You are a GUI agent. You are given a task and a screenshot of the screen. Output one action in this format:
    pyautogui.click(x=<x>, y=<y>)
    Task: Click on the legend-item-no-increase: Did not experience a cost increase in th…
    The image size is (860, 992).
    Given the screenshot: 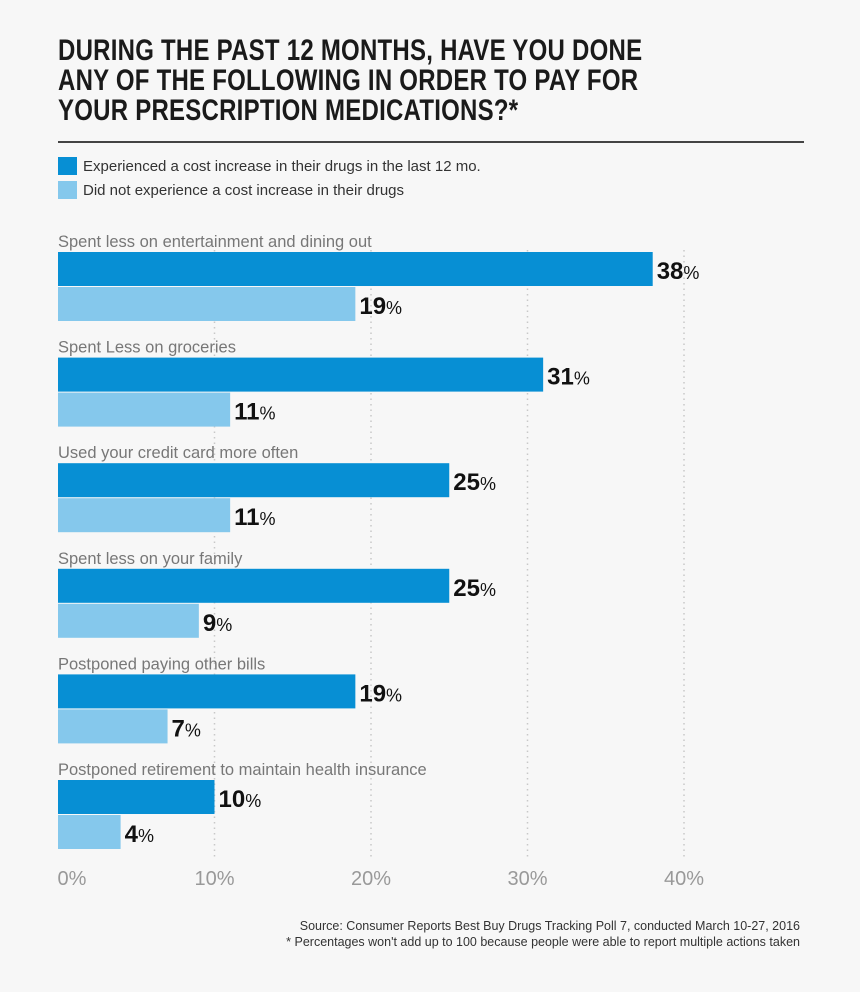 What is the action you would take?
    pyautogui.click(x=269, y=190)
    